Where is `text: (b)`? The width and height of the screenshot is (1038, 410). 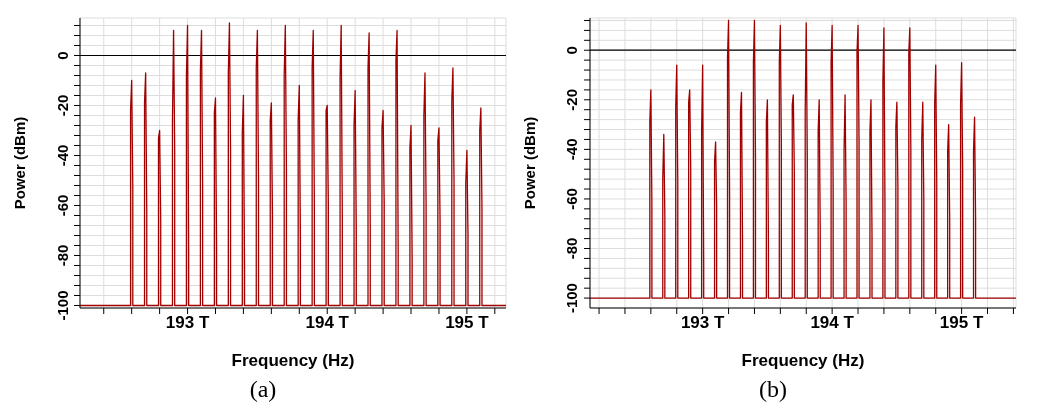
text: (b) is located at coordinates (773, 389).